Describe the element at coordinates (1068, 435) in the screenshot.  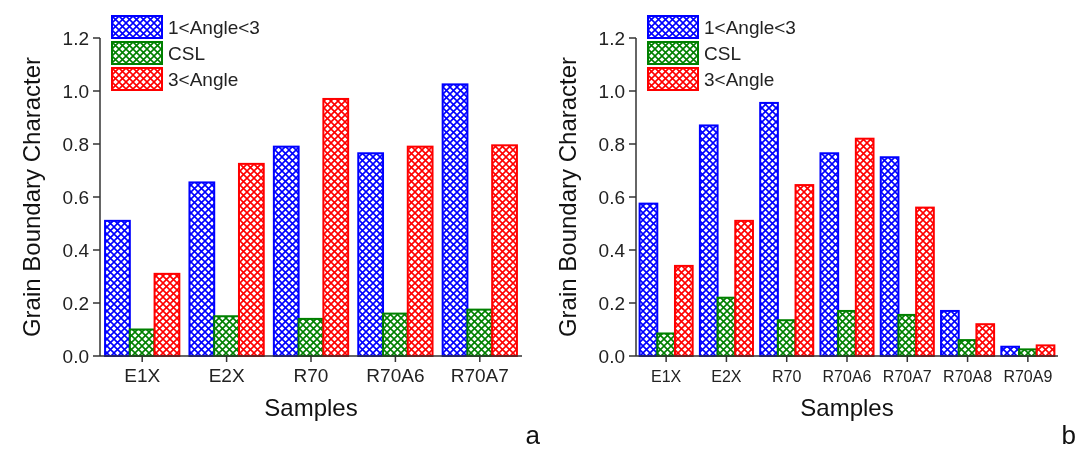
I see `text: b` at that location.